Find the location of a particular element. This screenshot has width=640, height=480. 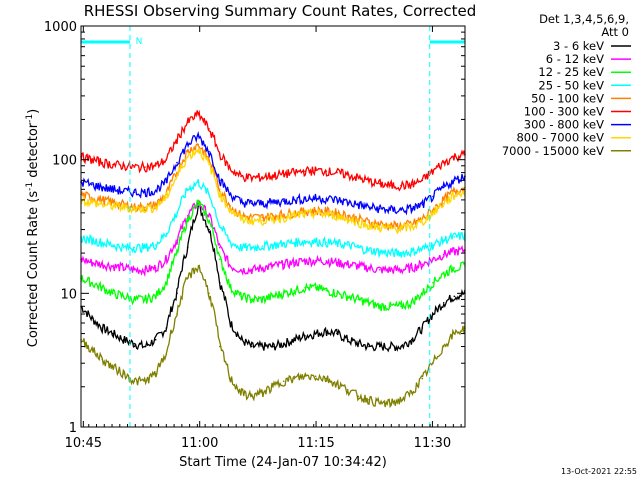

legend-label: 6 - 12 keV is located at coordinates (575, 59).